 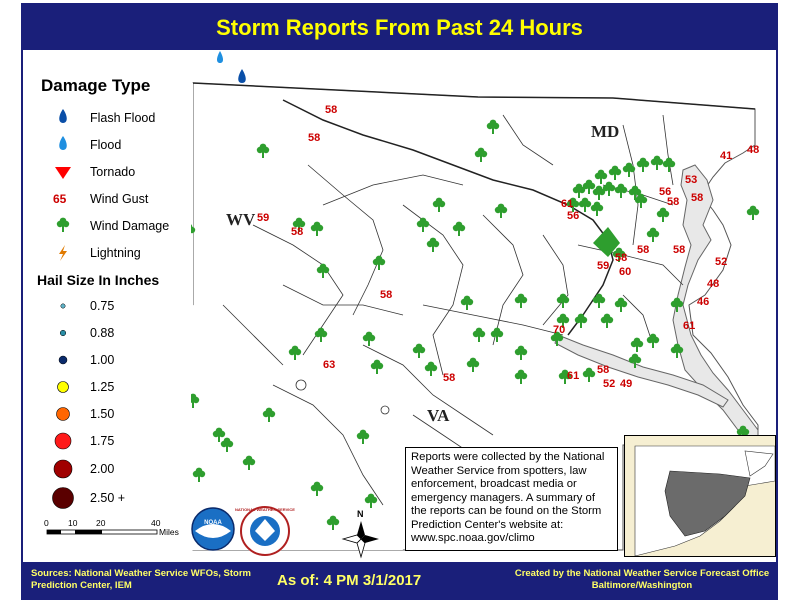 I want to click on svg-text: NOAA, so click(x=213, y=523).